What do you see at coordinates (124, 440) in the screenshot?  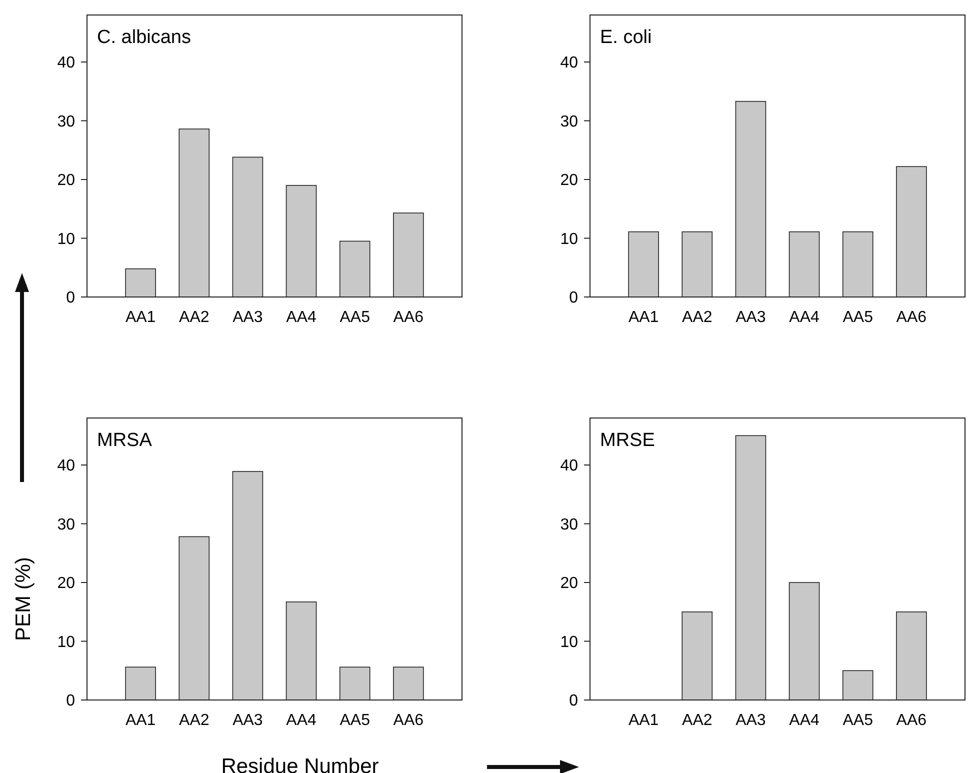 I see `text: MRSA` at bounding box center [124, 440].